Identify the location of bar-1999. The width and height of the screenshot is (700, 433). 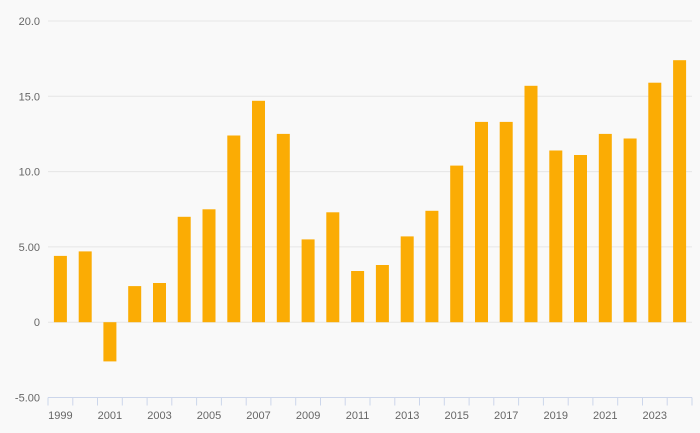
(60, 289).